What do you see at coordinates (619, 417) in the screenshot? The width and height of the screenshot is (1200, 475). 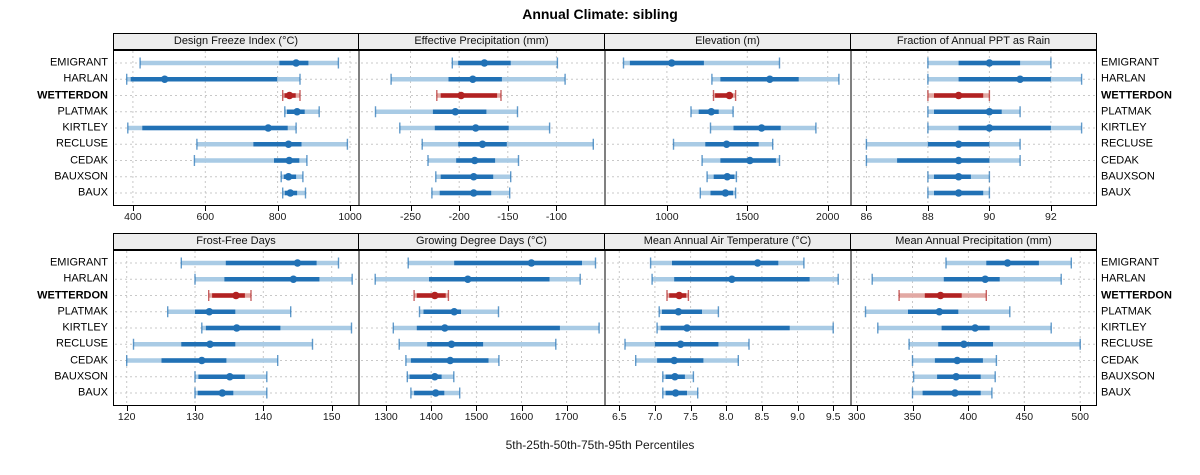 I see `axis-tick-label: 6.5` at bounding box center [619, 417].